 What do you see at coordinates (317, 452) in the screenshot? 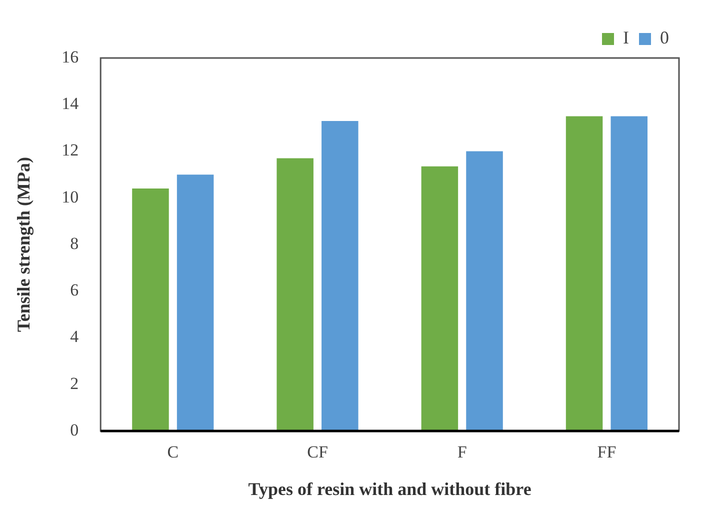
I see `x-tick-label: CF` at bounding box center [317, 452].